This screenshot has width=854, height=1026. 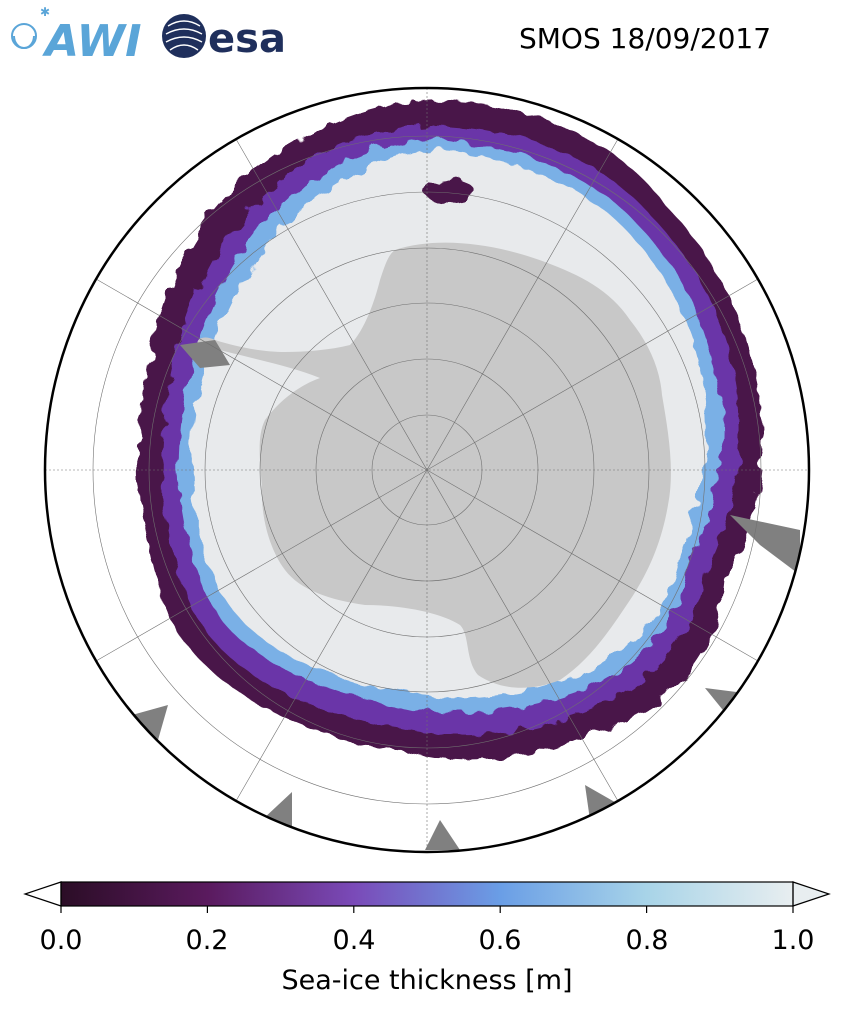 What do you see at coordinates (793, 940) in the screenshot?
I see `colorbar-tick-label: 1.0` at bounding box center [793, 940].